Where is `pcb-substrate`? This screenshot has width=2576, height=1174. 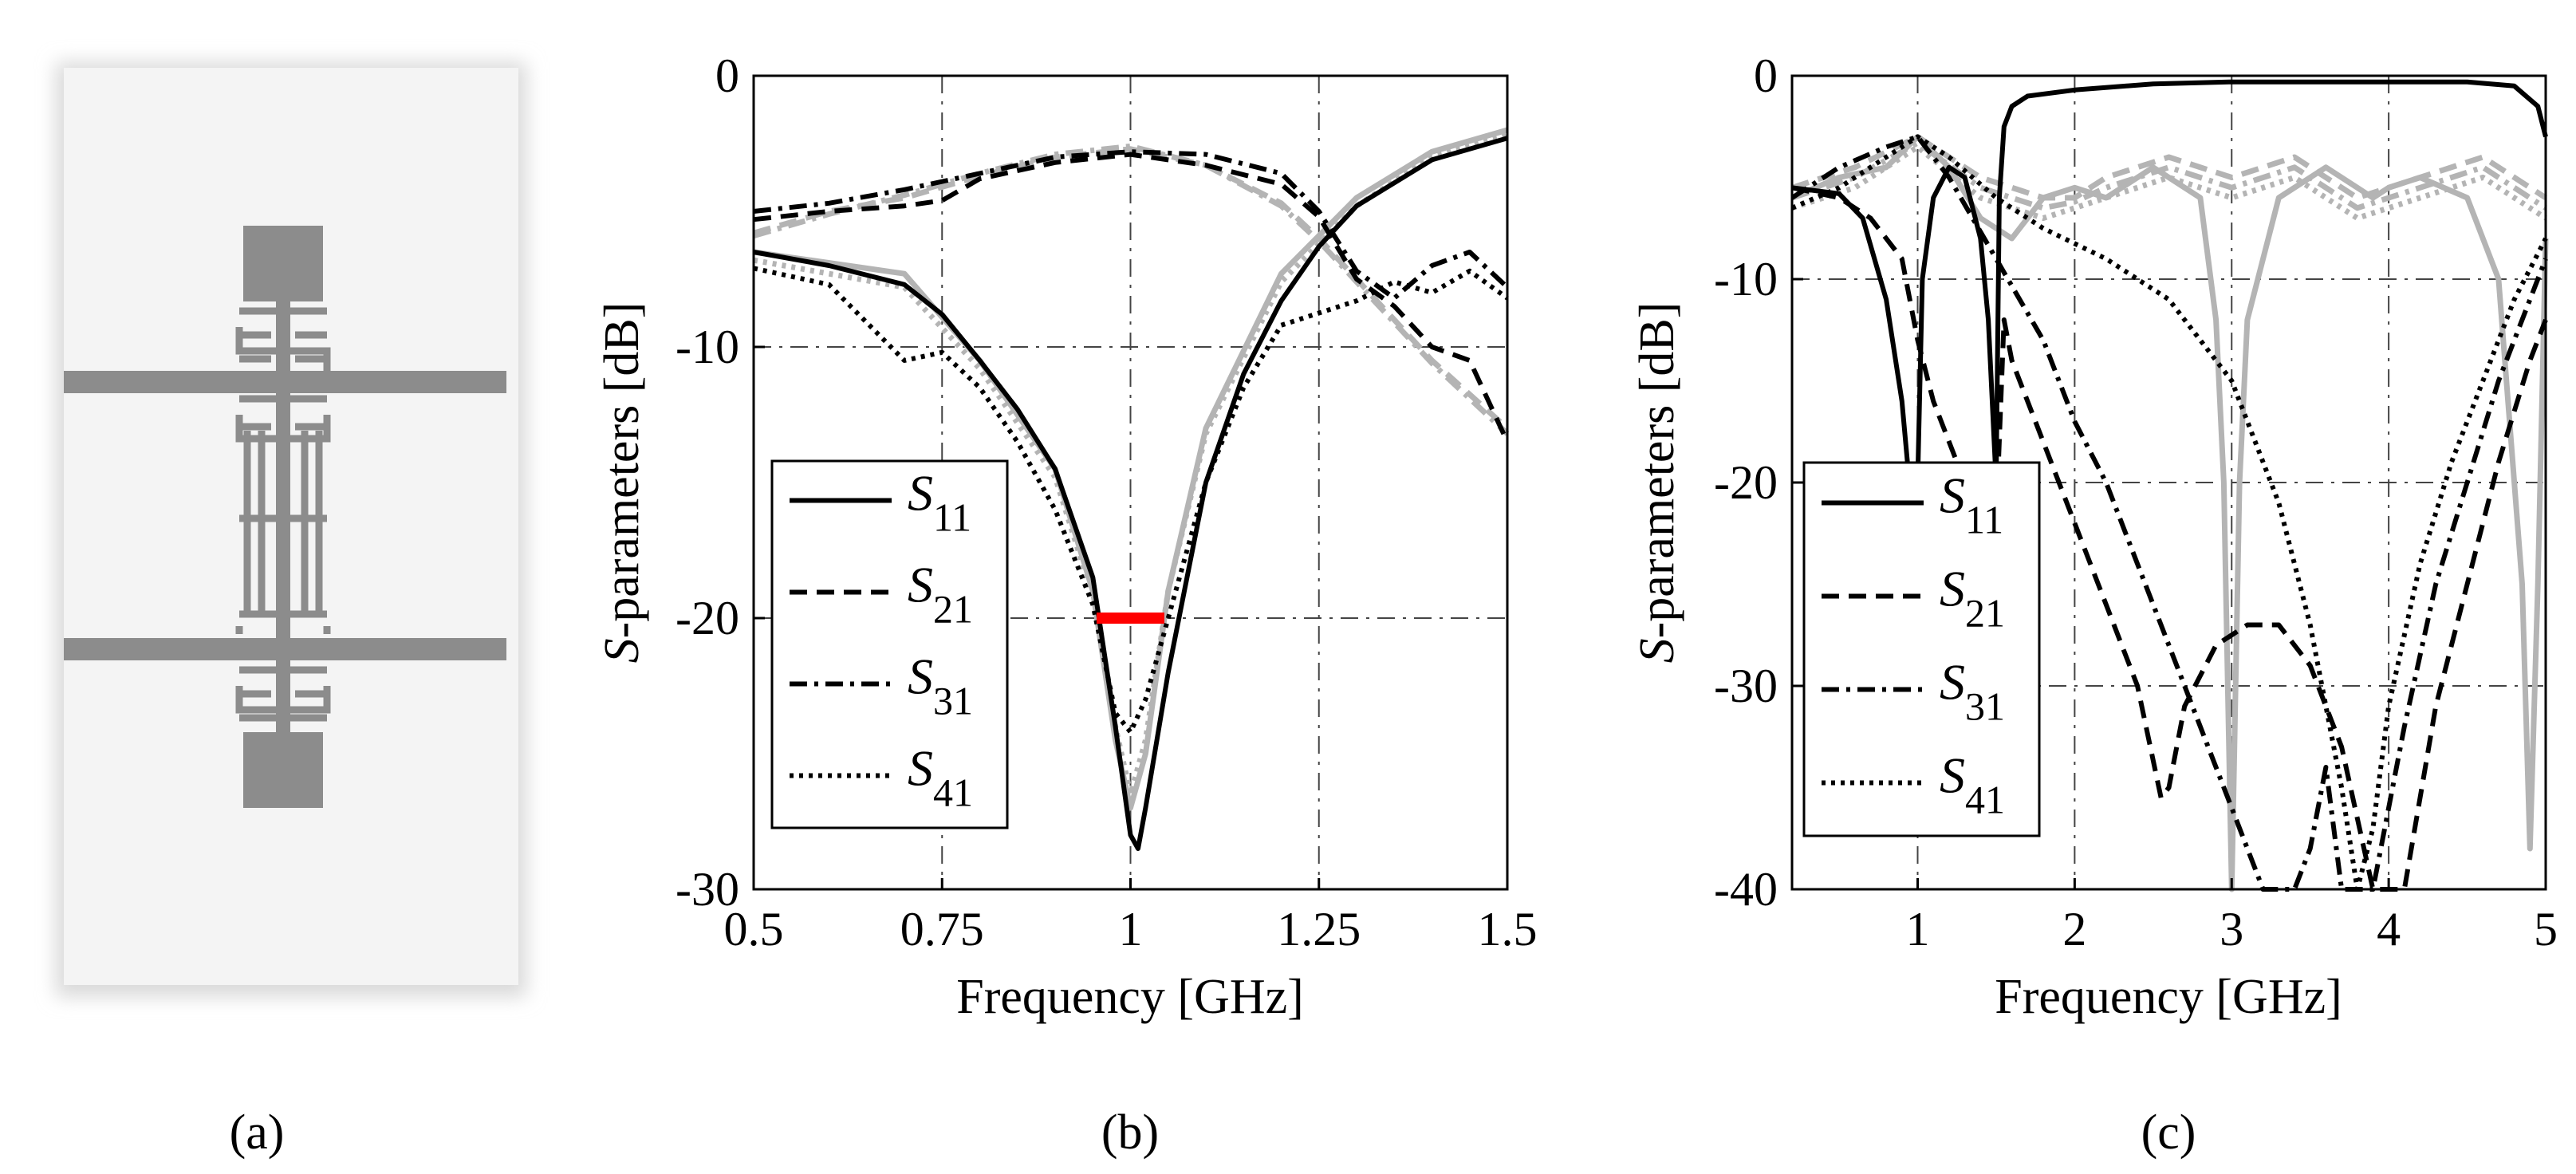
pcb-substrate is located at coordinates (291, 526).